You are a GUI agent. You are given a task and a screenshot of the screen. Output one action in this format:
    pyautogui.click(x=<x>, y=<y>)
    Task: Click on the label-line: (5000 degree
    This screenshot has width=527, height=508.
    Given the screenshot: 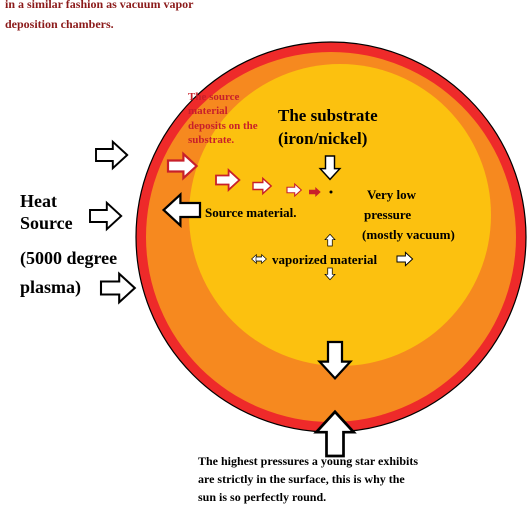 What is the action you would take?
    pyautogui.click(x=68, y=258)
    